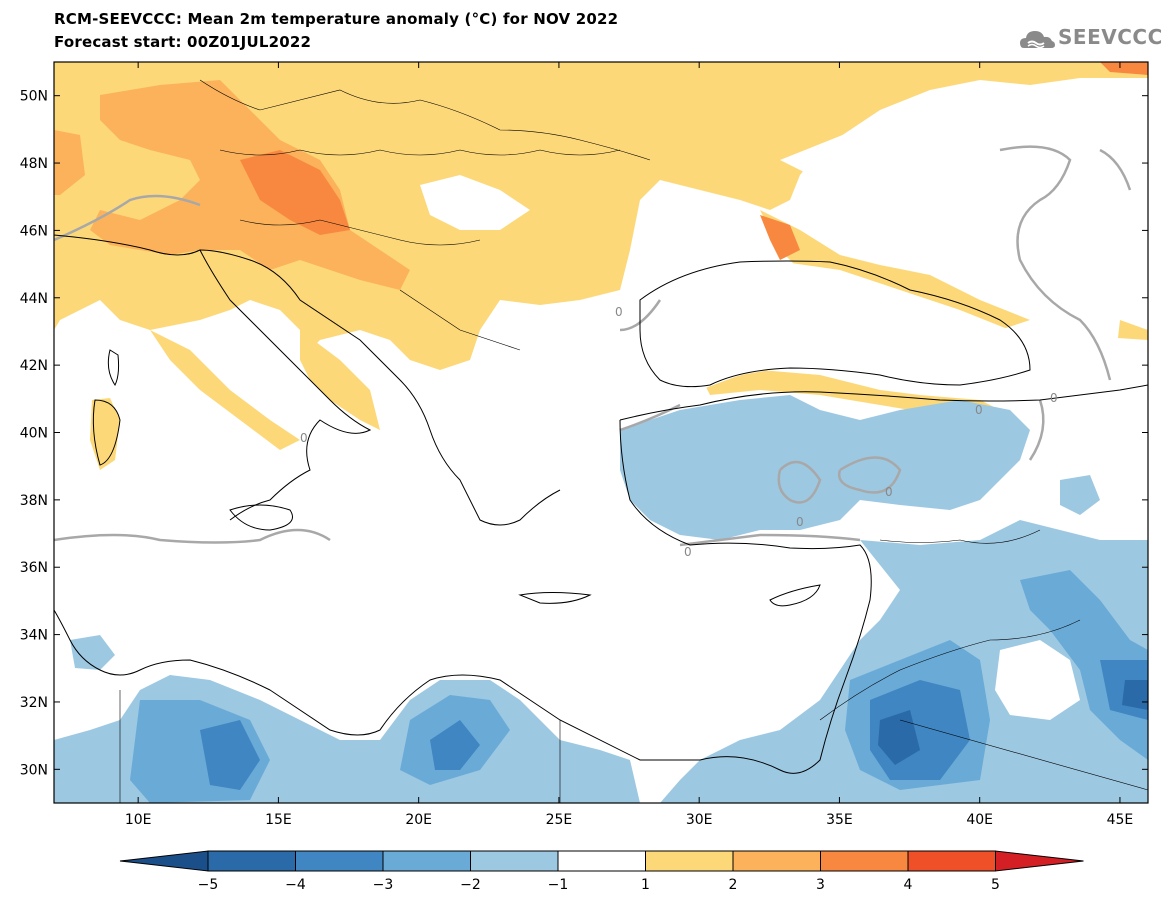 Image resolution: width=1165 pixels, height=907 pixels. Describe the element at coordinates (34, 299) in the screenshot. I see `lat-tick-label: 44N` at that location.